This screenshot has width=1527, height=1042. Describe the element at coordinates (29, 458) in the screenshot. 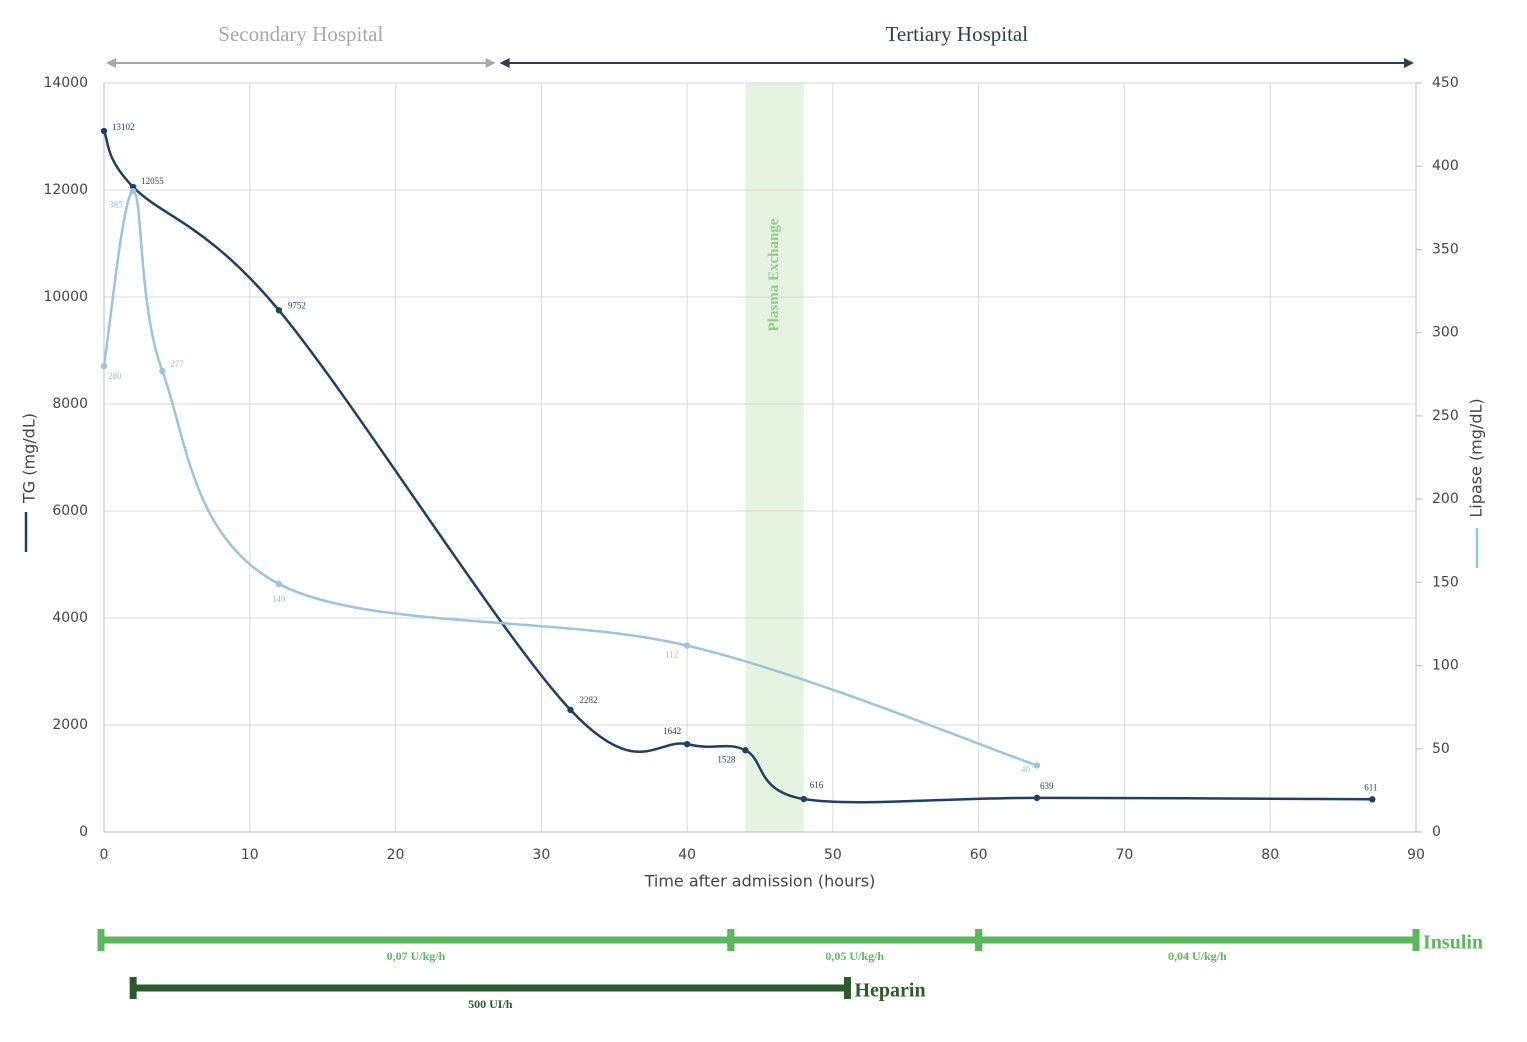

I see `y-axis-title: TG (mg/dL)` at that location.